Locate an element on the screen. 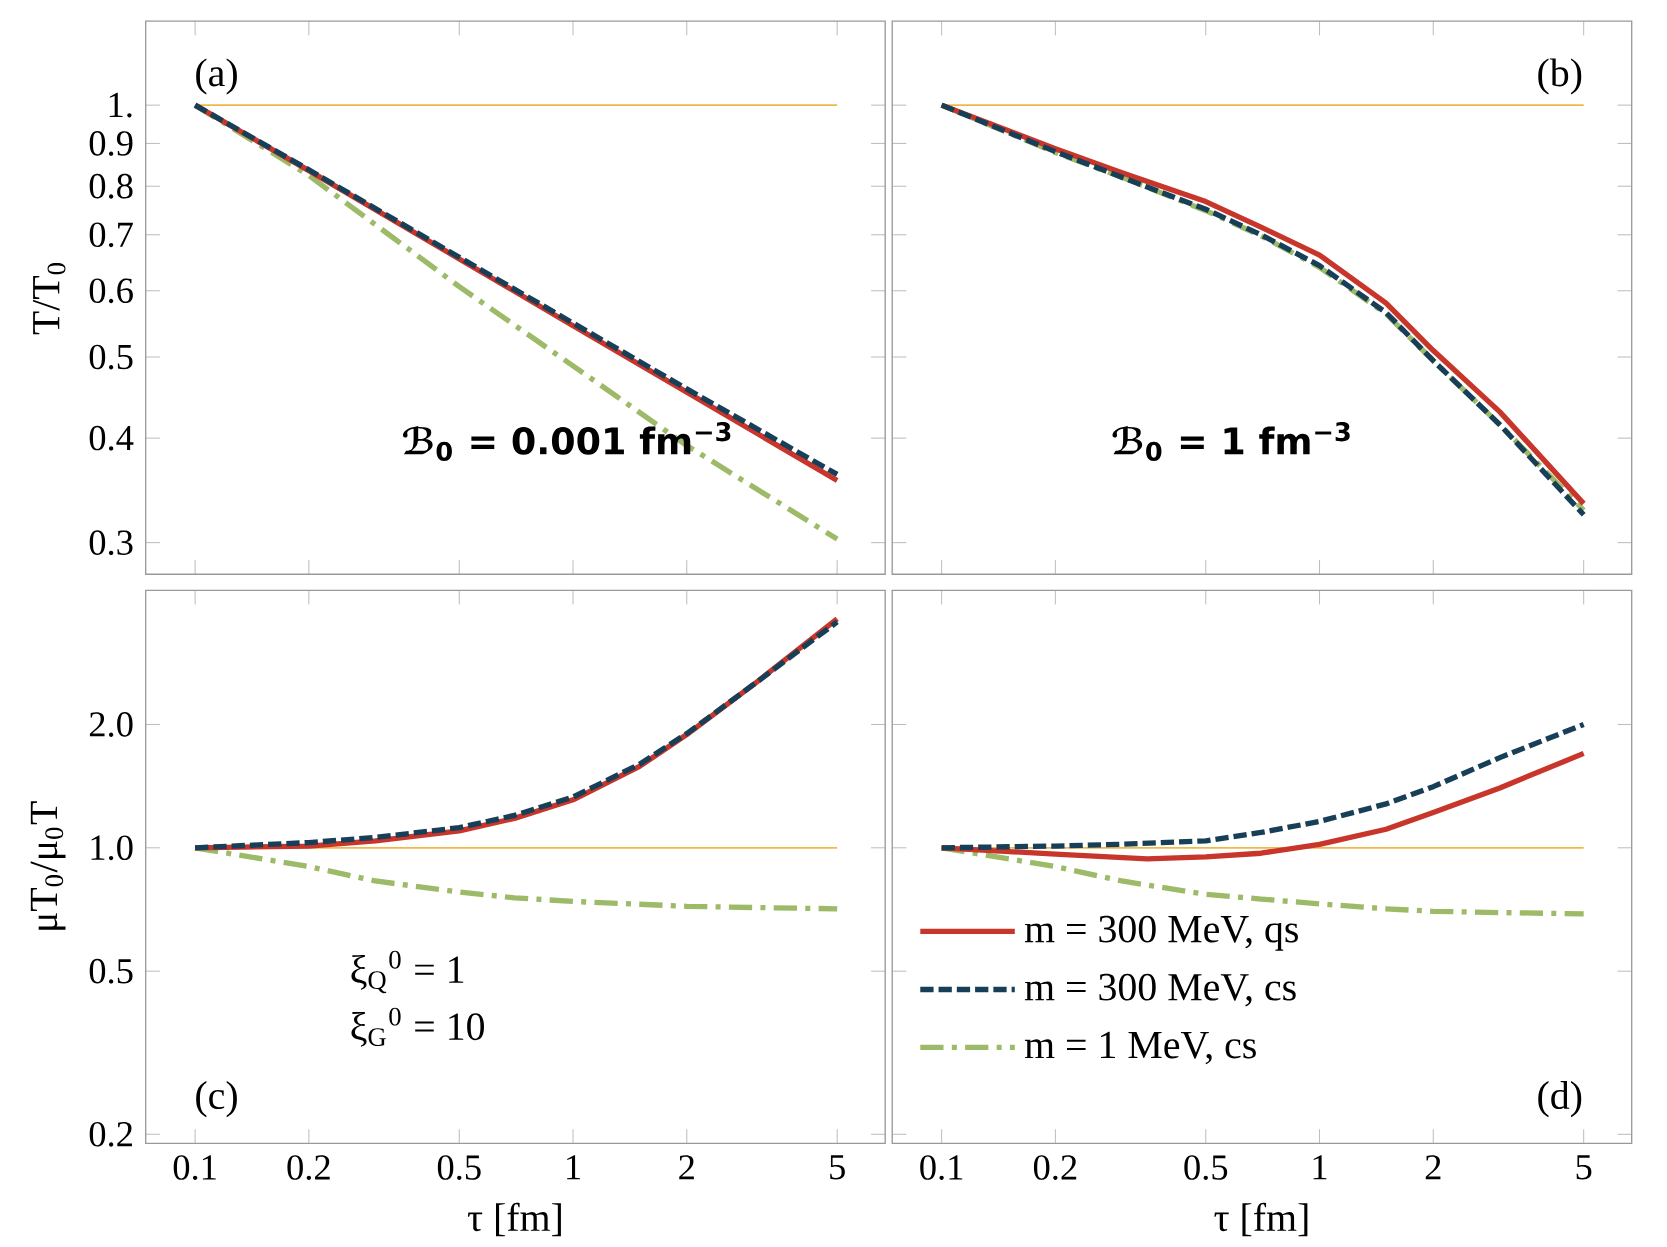 The width and height of the screenshot is (1667, 1247). y-tick-label: 2.0 is located at coordinates (111, 724).